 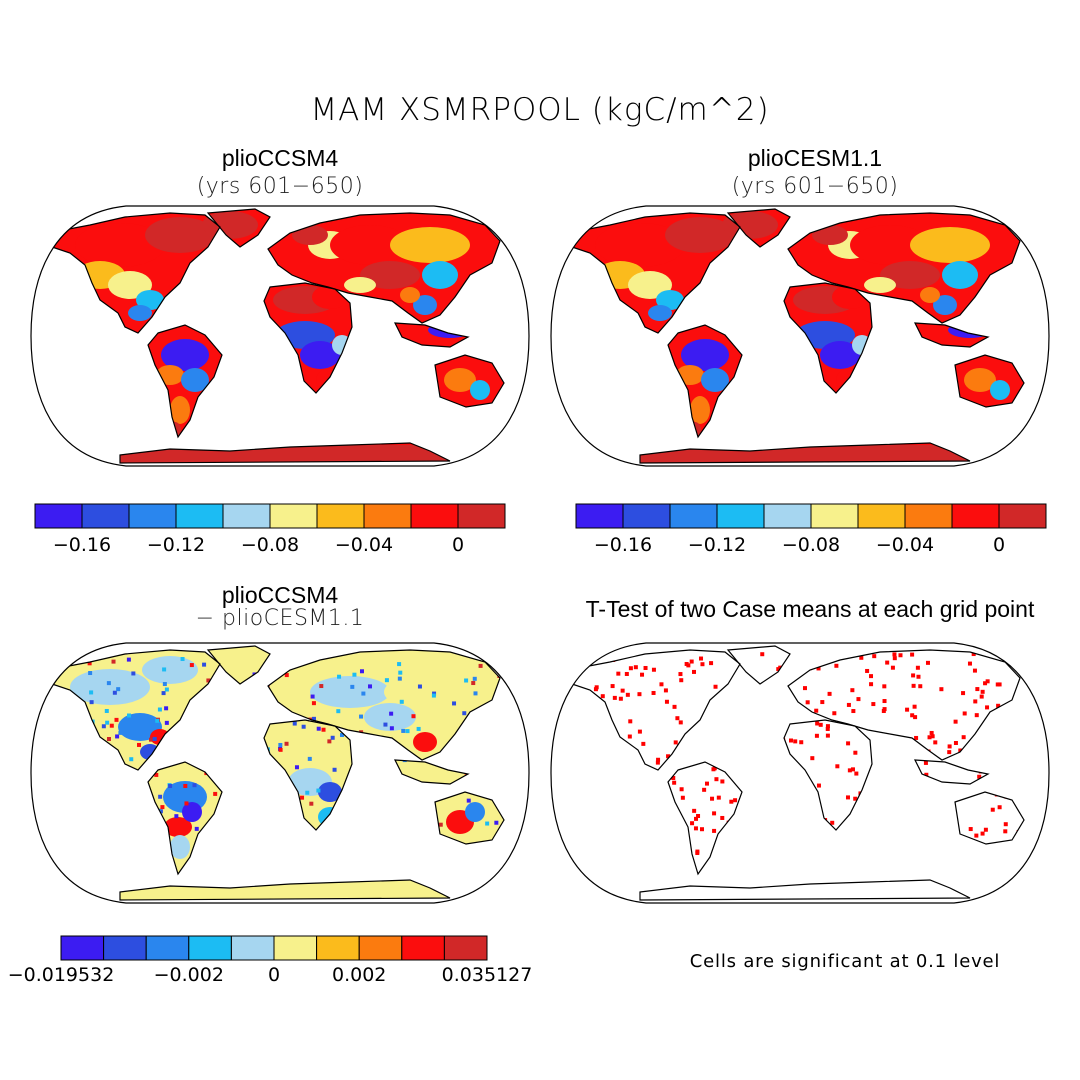 What do you see at coordinates (280, 158) in the screenshot?
I see `panel-title-ccsm4: plioCCSM4` at bounding box center [280, 158].